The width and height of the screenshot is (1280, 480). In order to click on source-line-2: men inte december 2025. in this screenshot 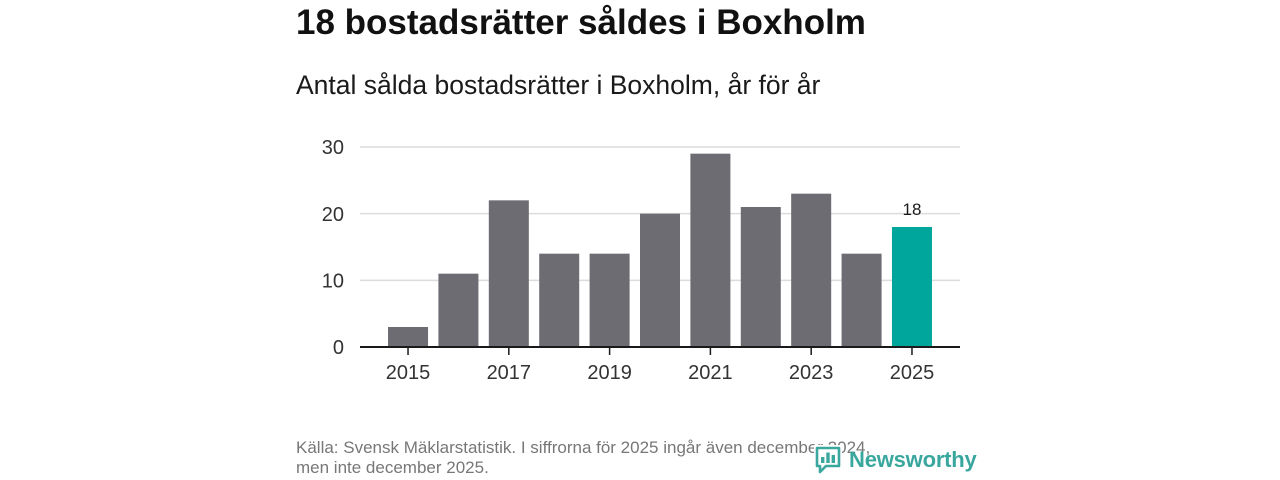, I will do `click(392, 467)`.